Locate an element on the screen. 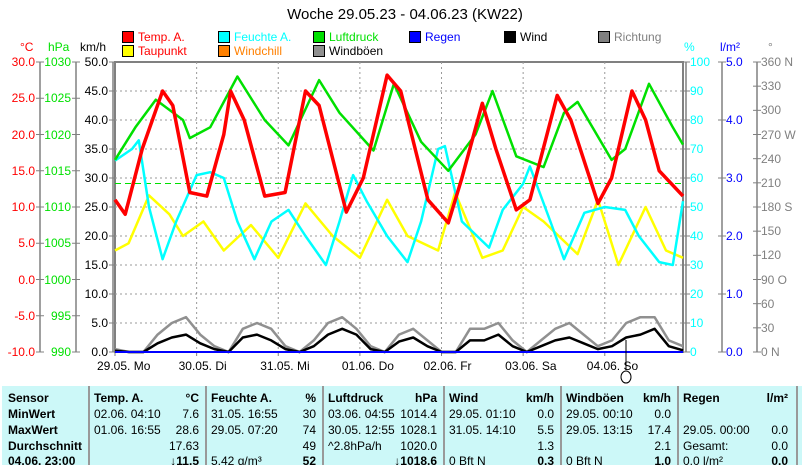  table-cell-value: 52 is located at coordinates (309, 459).